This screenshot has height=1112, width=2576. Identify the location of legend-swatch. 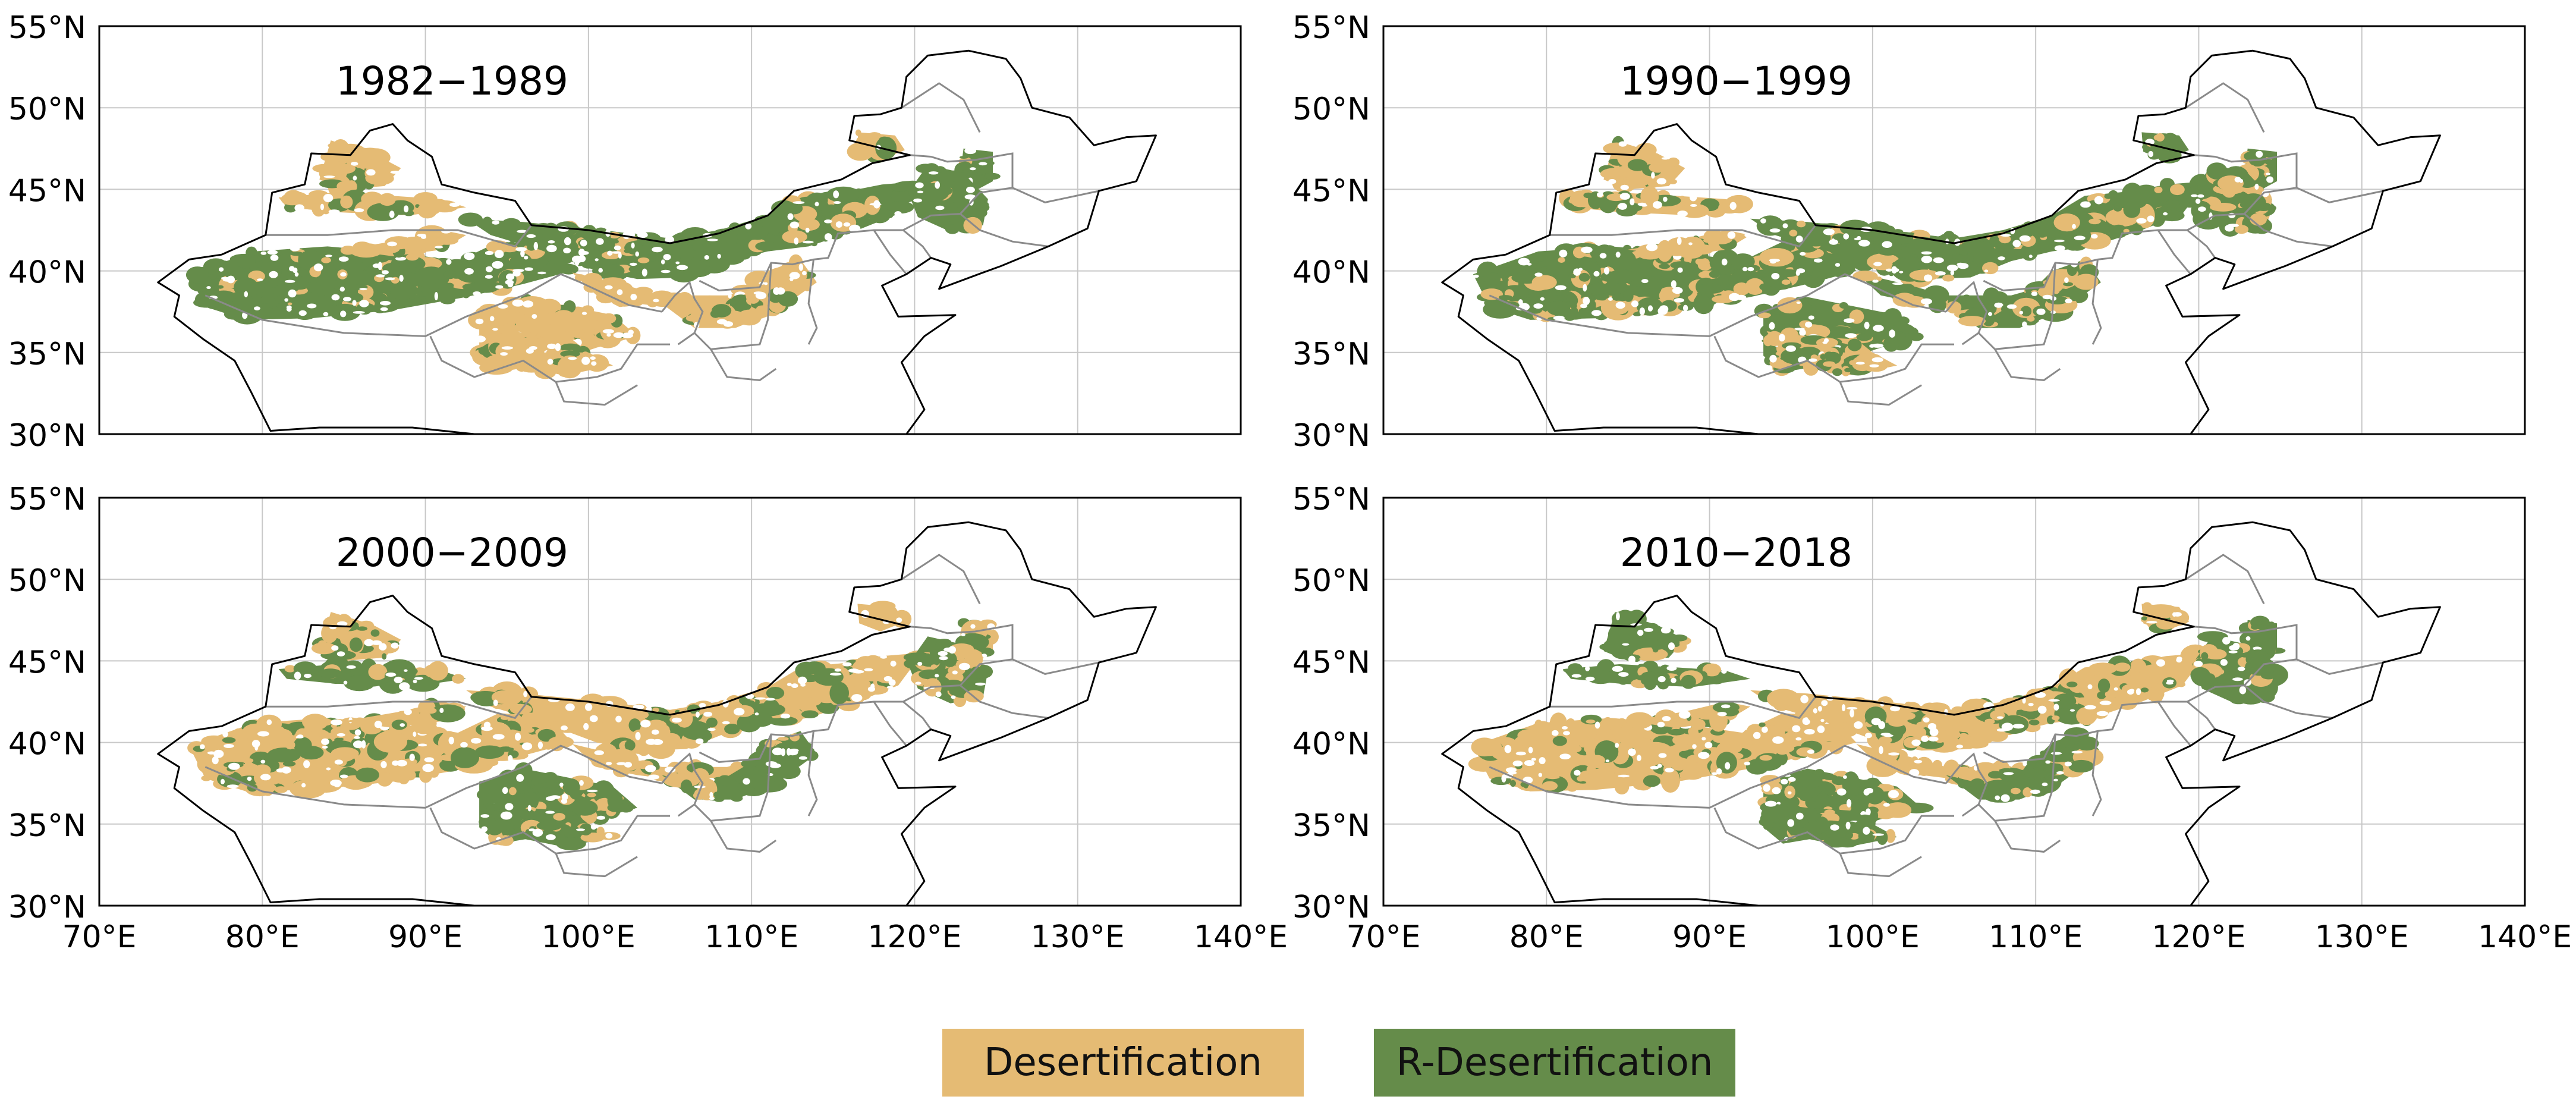
(1554, 1063).